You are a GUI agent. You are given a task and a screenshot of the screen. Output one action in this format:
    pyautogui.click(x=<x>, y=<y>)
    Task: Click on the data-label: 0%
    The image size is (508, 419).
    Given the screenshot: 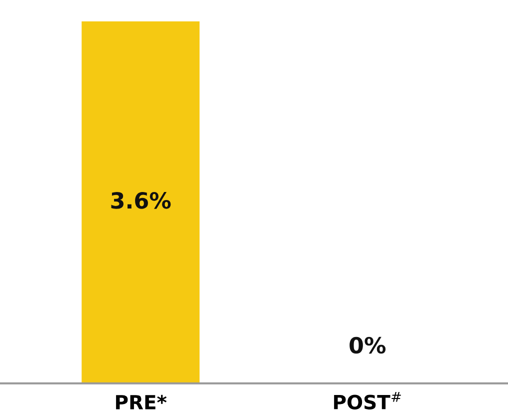 What is the action you would take?
    pyautogui.click(x=368, y=345)
    